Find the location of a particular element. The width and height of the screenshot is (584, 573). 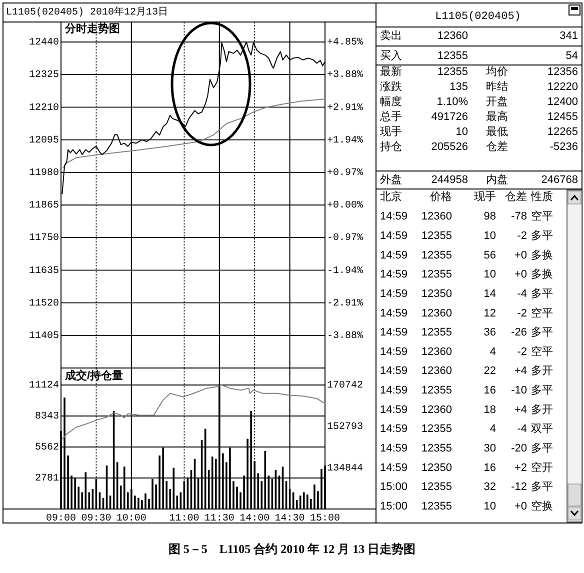

text: 22 is located at coordinates (490, 371).